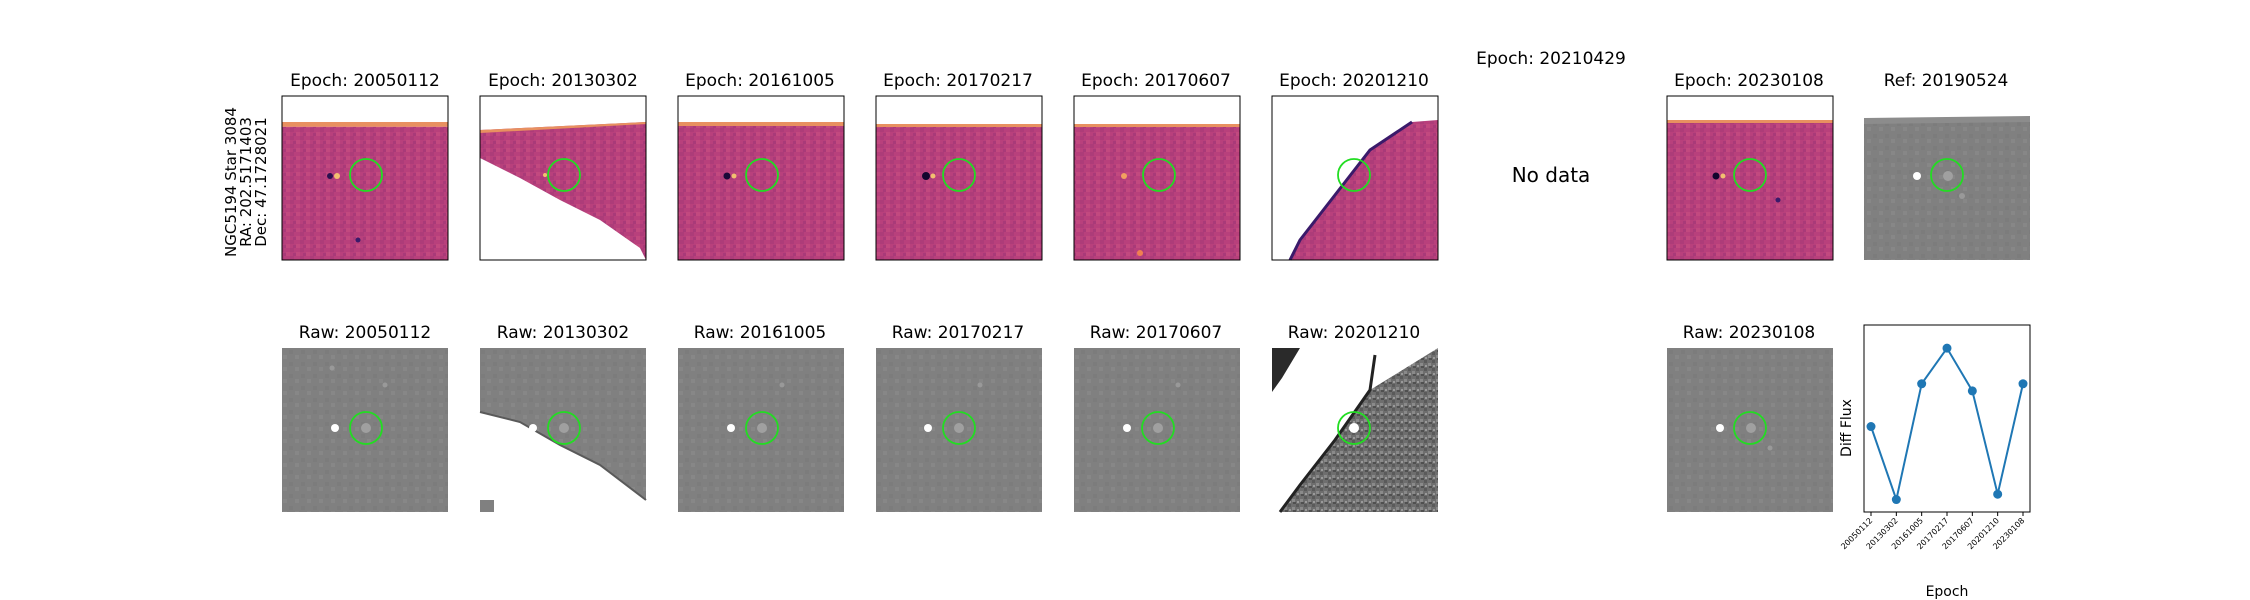 Image resolution: width=2250 pixels, height=600 pixels. I want to click on x-axis-label: Epoch, so click(1947, 592).